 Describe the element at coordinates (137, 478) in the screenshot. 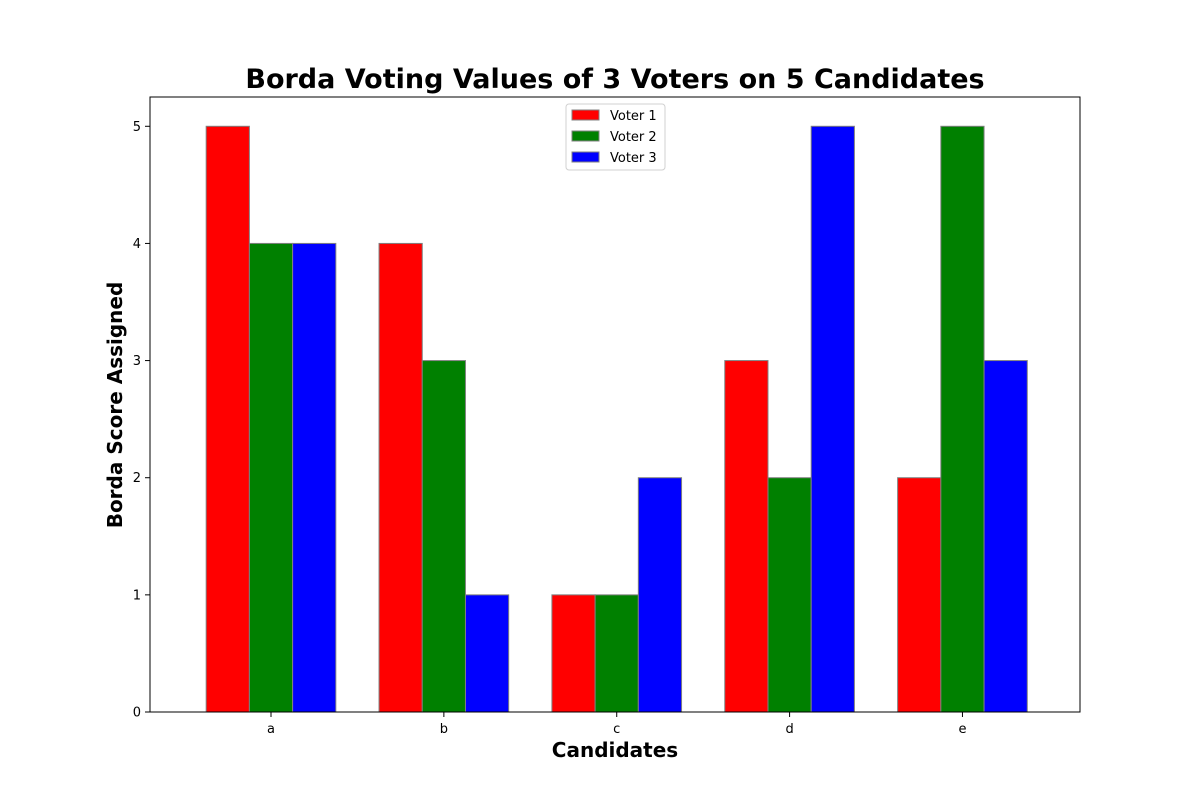

I see `y-tick-label: 2` at that location.